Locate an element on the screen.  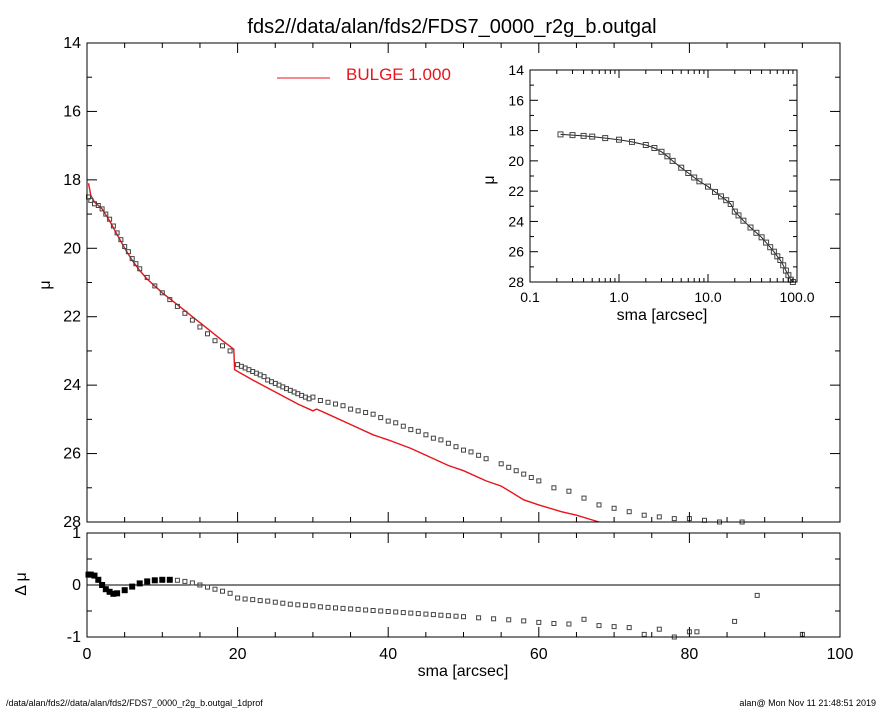
main-y-tick-label: 18 is located at coordinates (72, 180).